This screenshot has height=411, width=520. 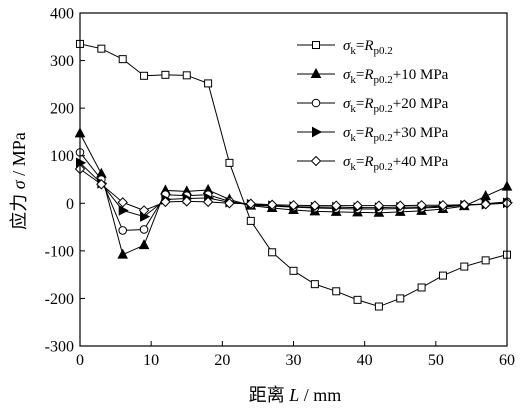 I want to click on legend-suffix: +20 MPa, so click(x=421, y=104).